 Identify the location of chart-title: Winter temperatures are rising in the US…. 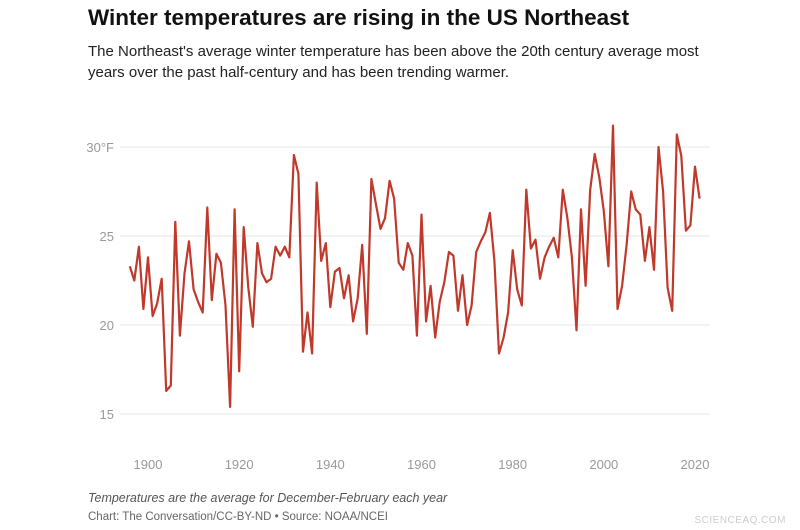
(359, 17).